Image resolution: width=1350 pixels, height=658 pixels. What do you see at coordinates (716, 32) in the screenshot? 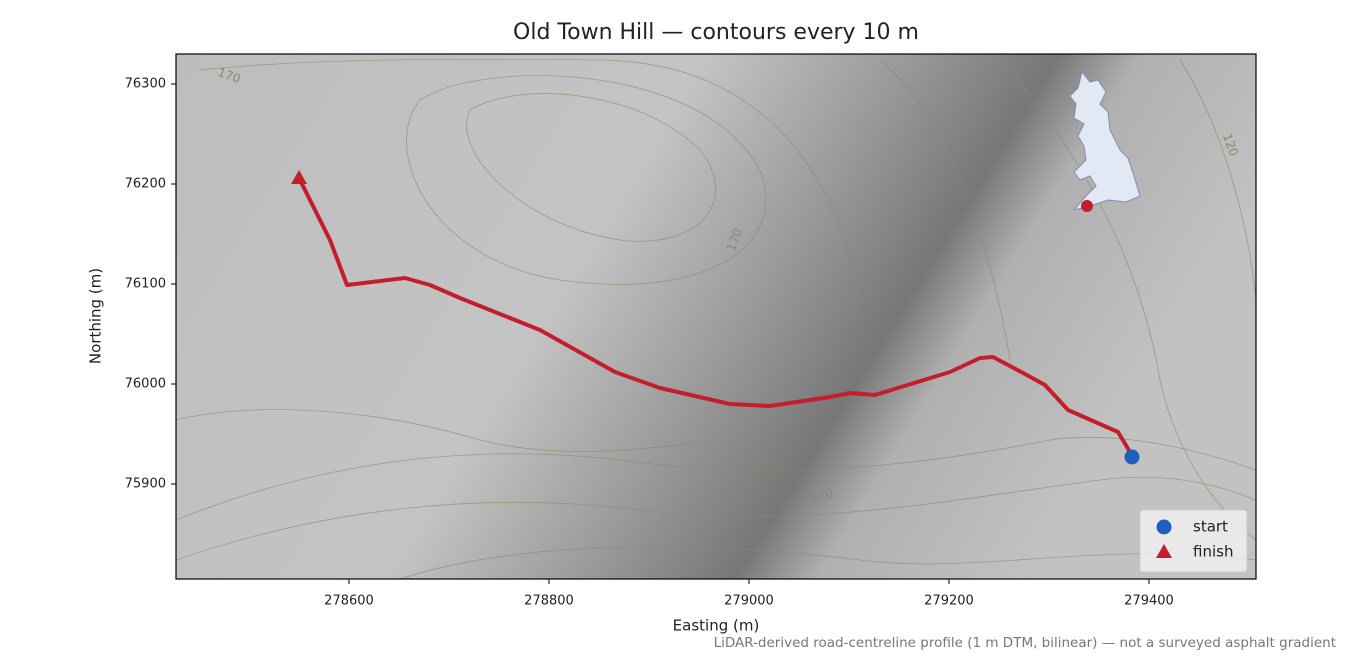
I see `chart-title: Old Town Hill — contours every 10 m` at bounding box center [716, 32].